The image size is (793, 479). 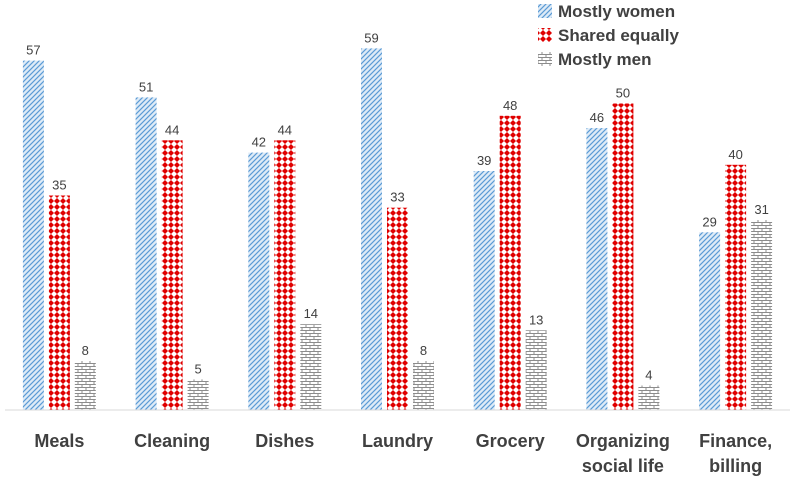 I want to click on legend-label: Mostly women, so click(x=616, y=11).